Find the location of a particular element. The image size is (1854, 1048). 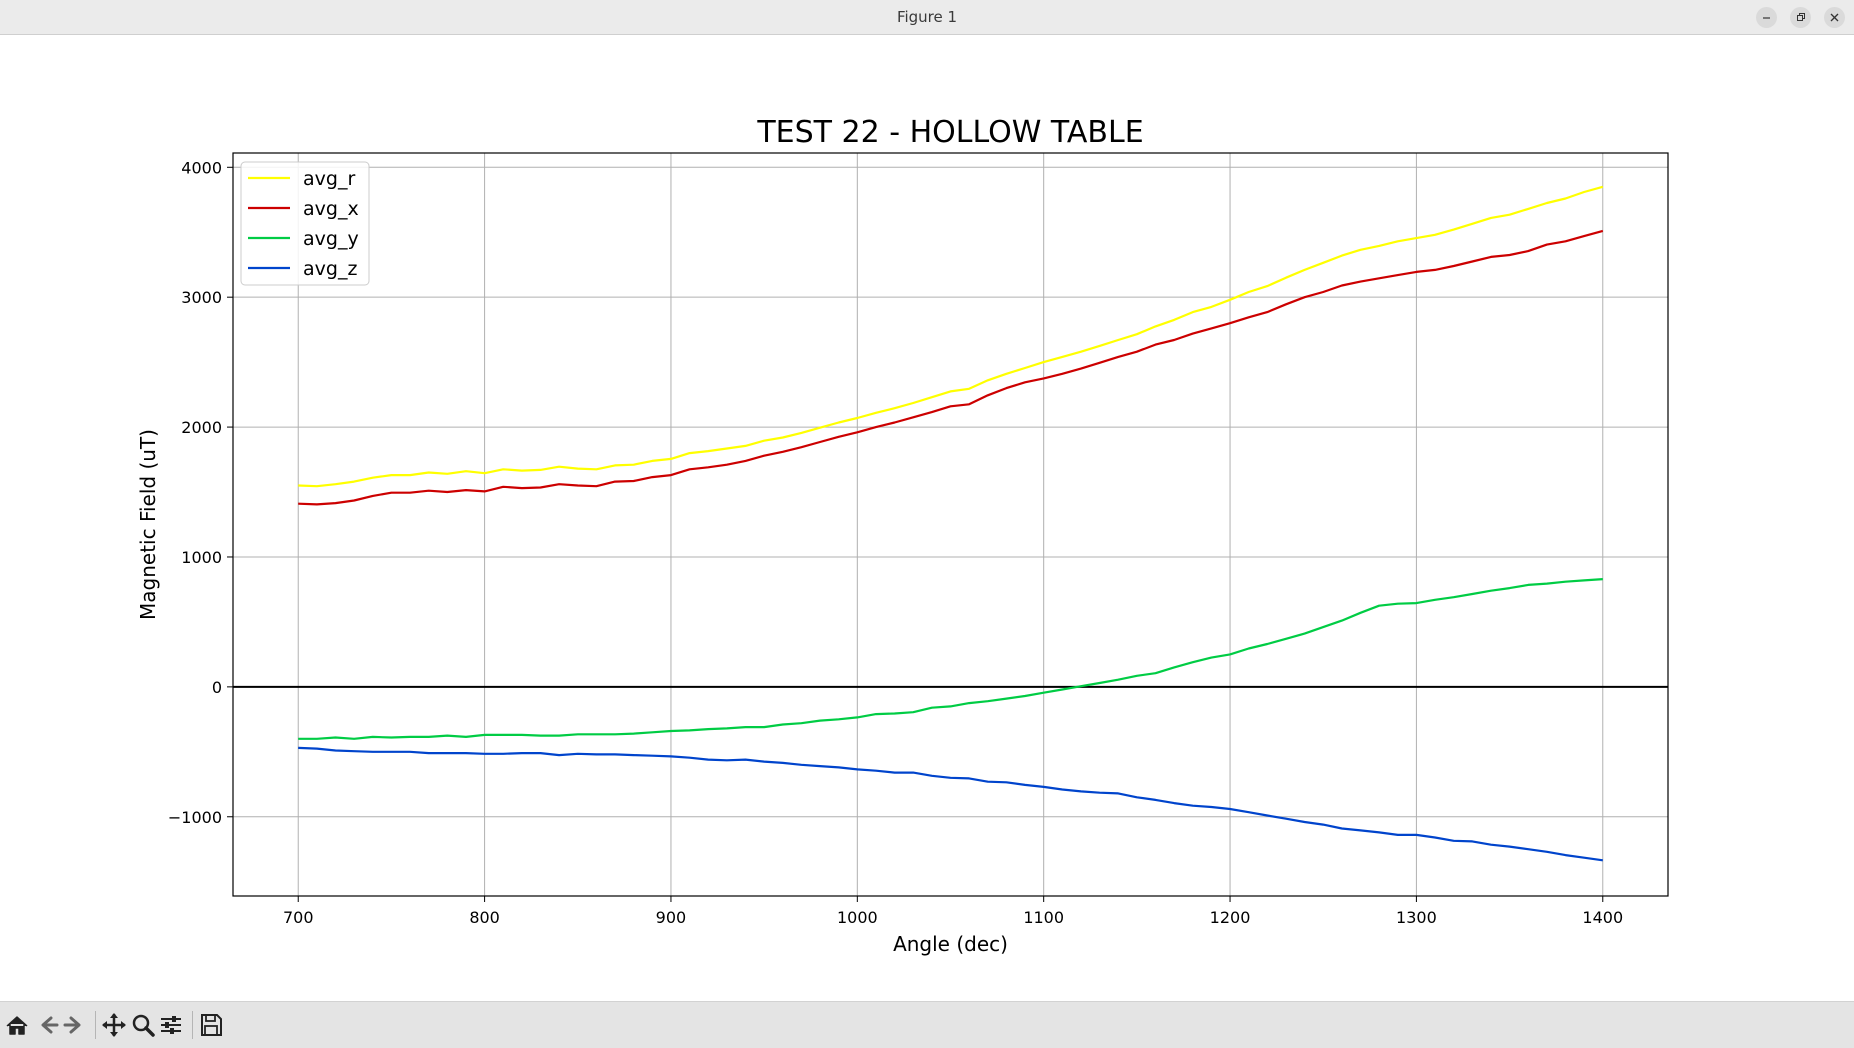

home-icon is located at coordinates (17, 1025).